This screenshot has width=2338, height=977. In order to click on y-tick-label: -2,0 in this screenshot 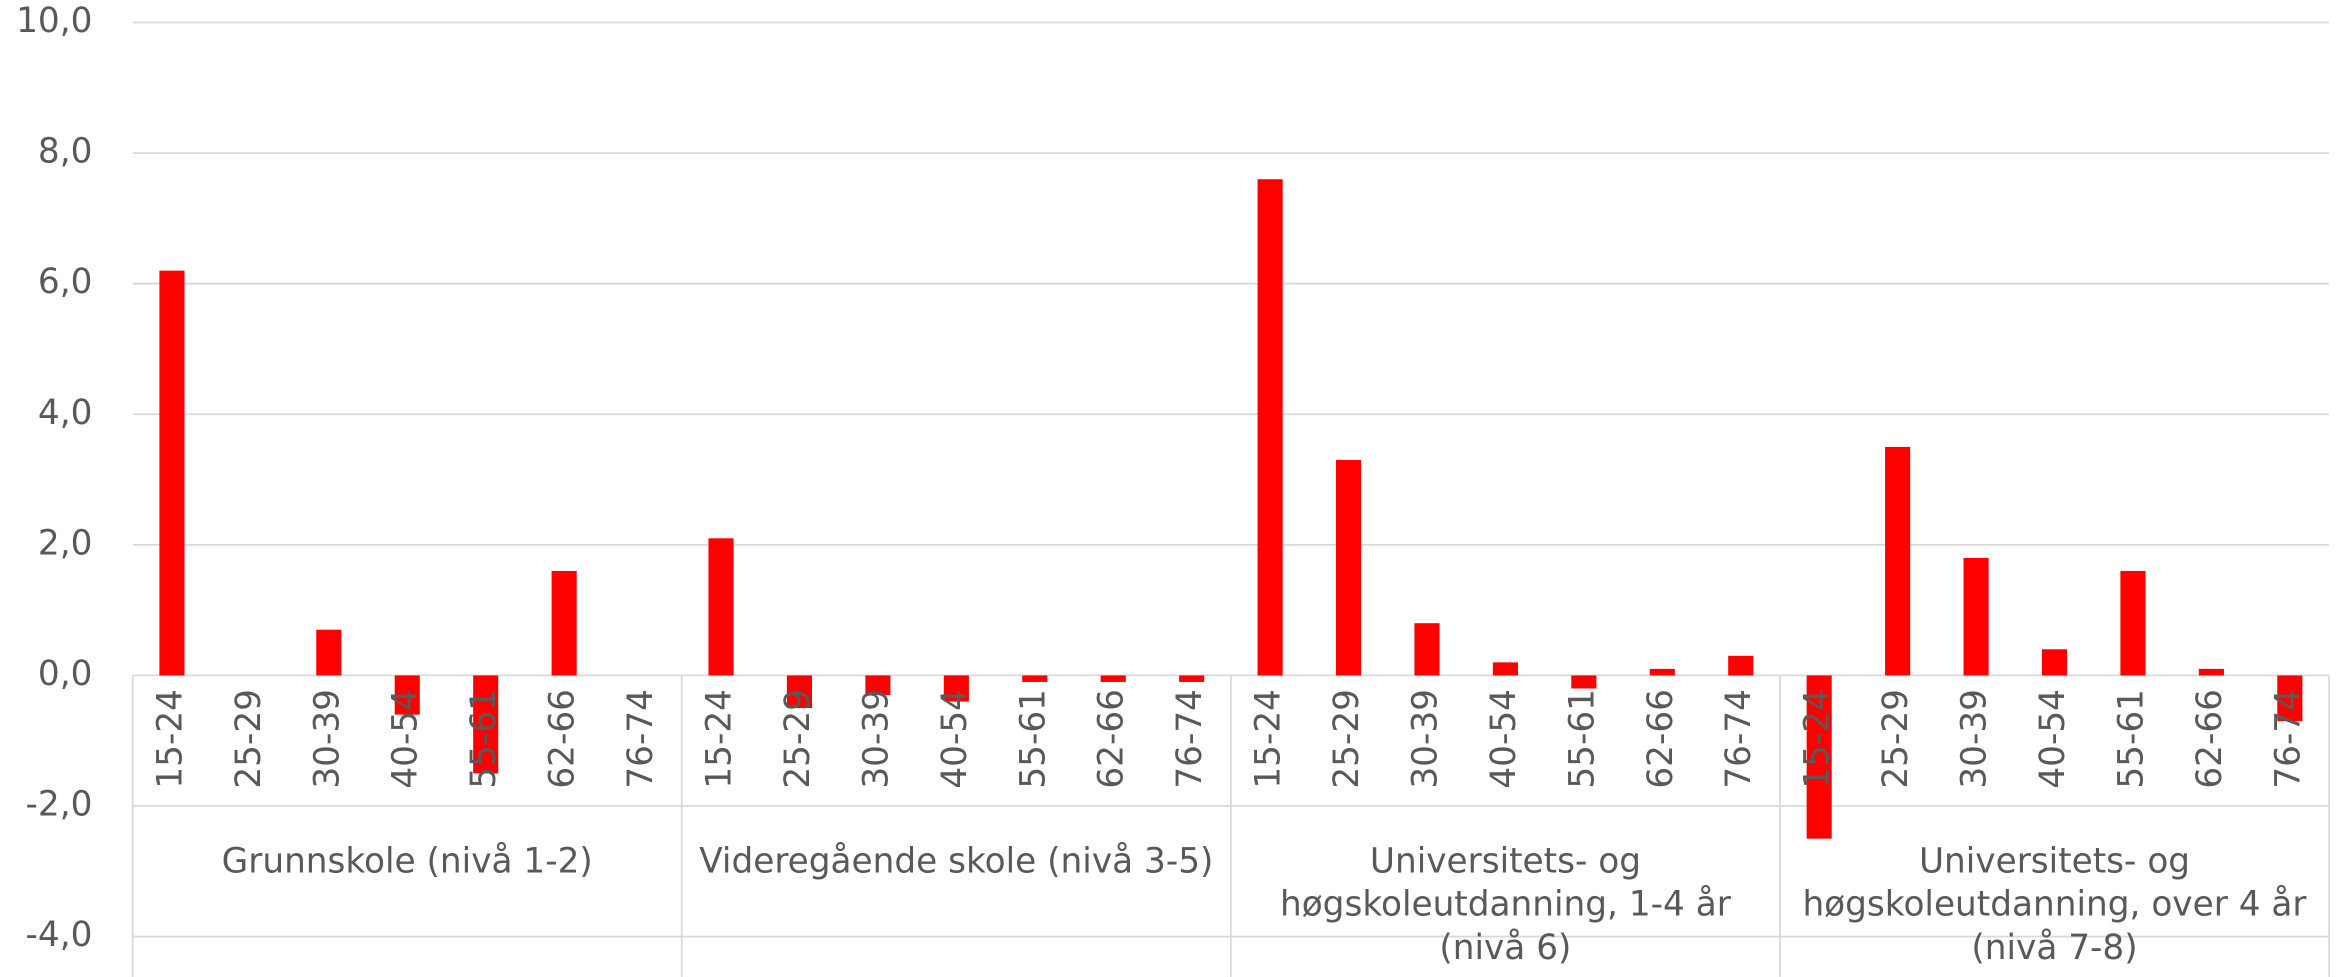, I will do `click(59, 804)`.